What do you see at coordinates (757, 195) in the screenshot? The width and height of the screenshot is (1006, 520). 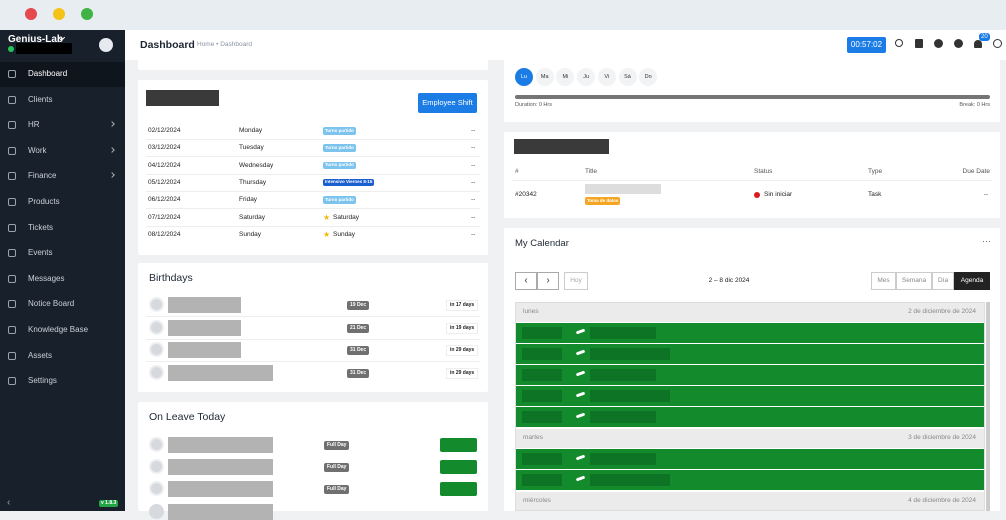 I see `status-dot` at bounding box center [757, 195].